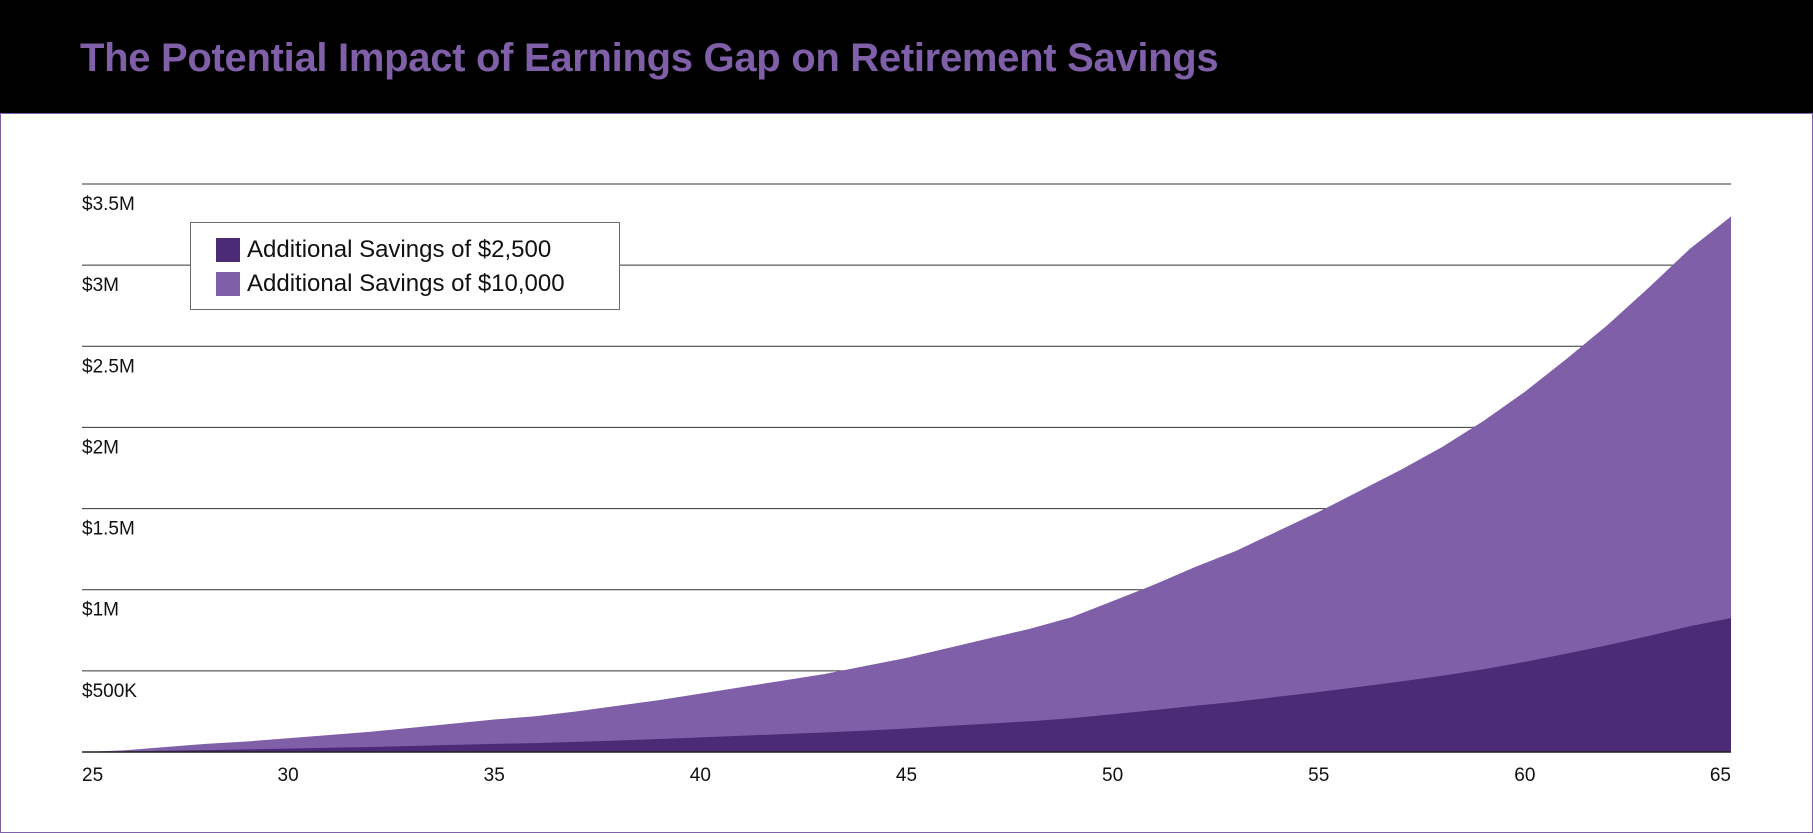 The width and height of the screenshot is (1813, 833). Describe the element at coordinates (100, 447) in the screenshot. I see `y-tick-label: $2M` at that location.